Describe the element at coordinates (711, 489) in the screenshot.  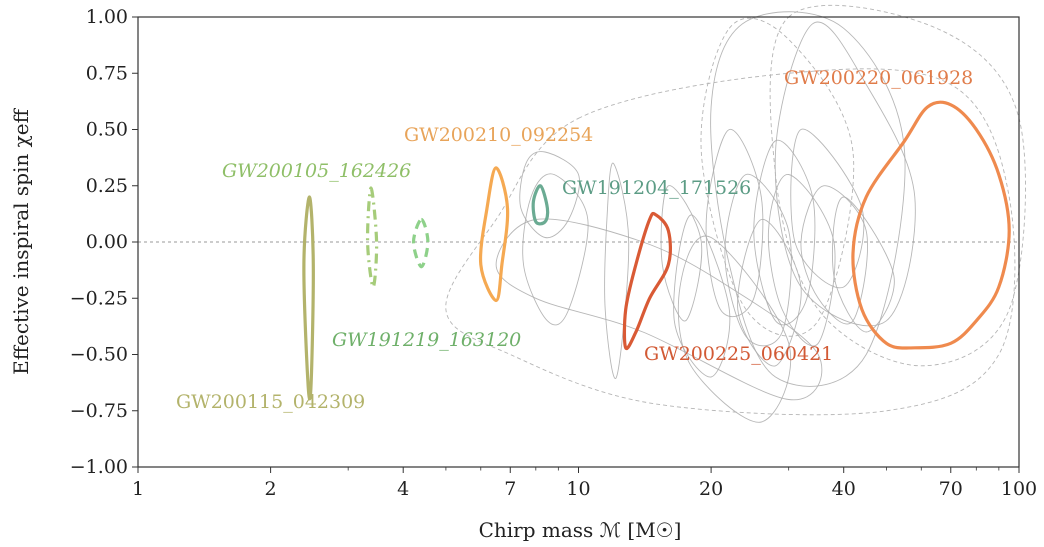
I see `x-tick-label: 20` at that location.